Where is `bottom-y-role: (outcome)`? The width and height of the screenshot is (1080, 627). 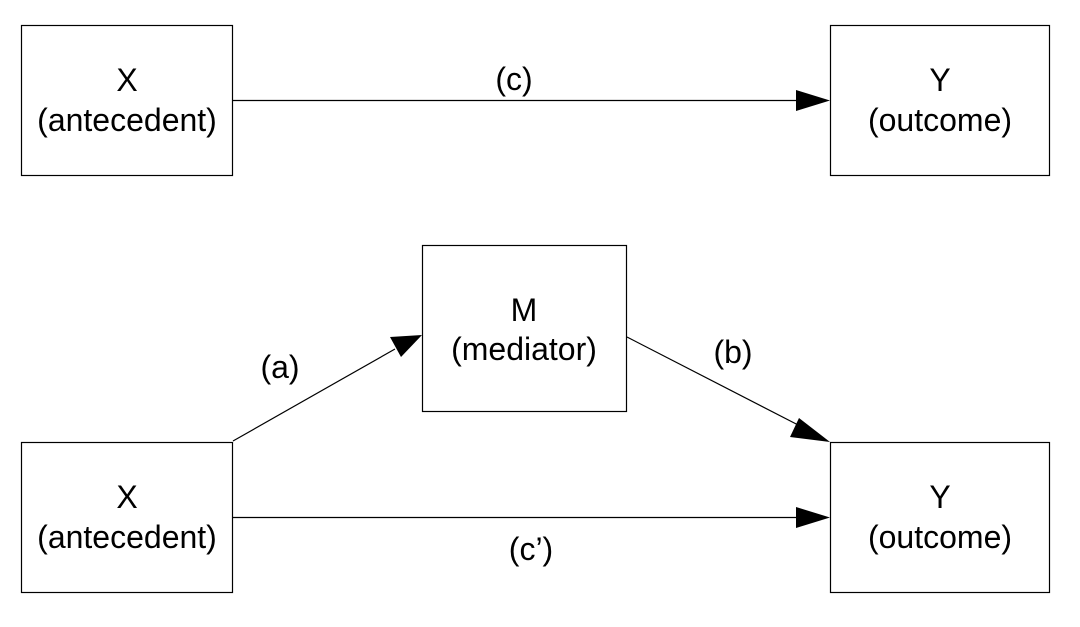
bottom-y-role: (outcome) is located at coordinates (940, 537).